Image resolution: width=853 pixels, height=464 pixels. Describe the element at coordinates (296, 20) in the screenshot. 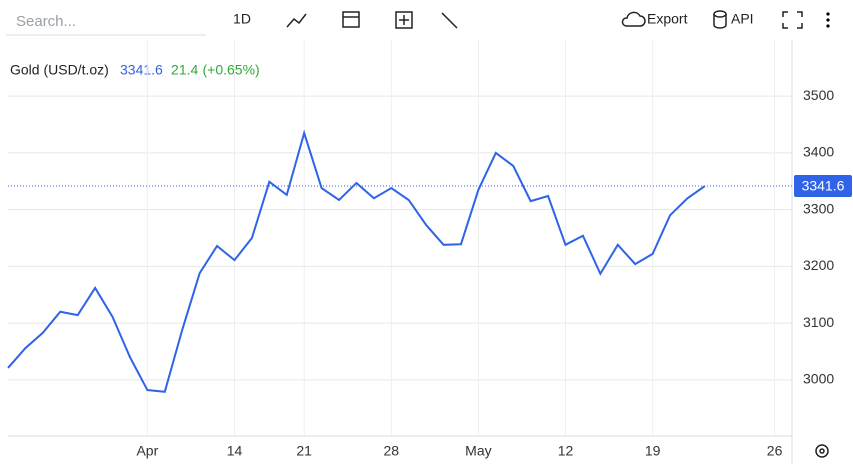

I see `chart-type-button` at that location.